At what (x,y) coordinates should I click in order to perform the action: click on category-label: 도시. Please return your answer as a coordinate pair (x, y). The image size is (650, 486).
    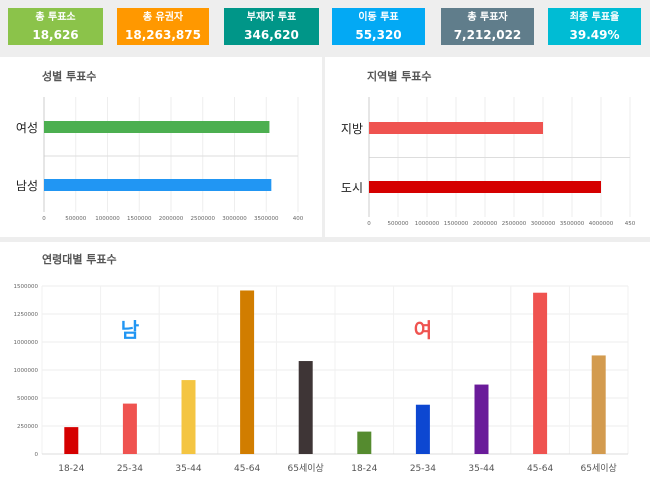
    Looking at the image, I should click on (352, 188).